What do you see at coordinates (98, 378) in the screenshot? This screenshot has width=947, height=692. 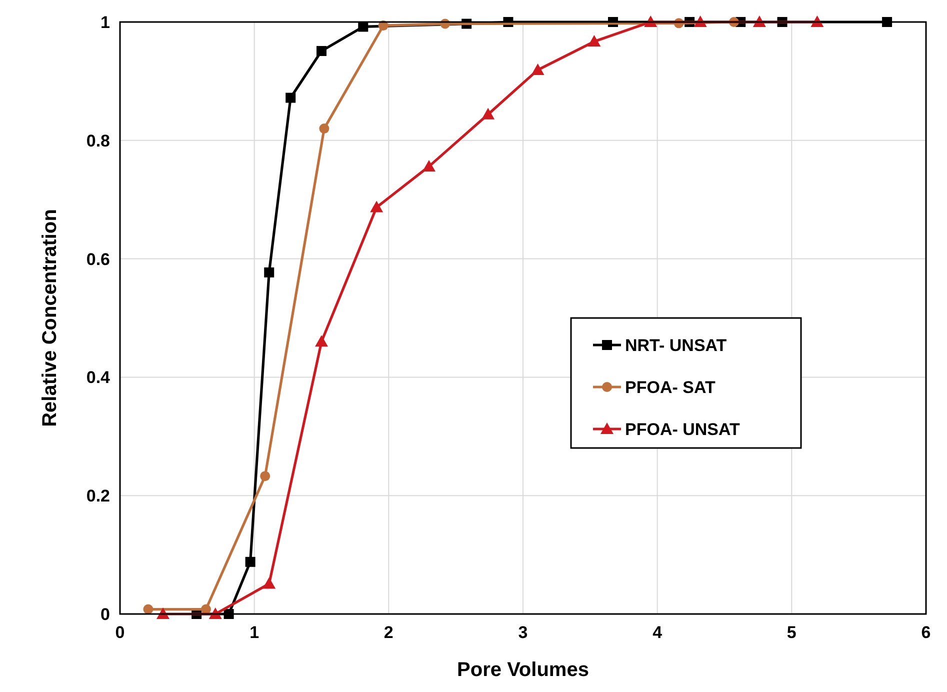 I see `y-tick-label: 0.4` at bounding box center [98, 378].